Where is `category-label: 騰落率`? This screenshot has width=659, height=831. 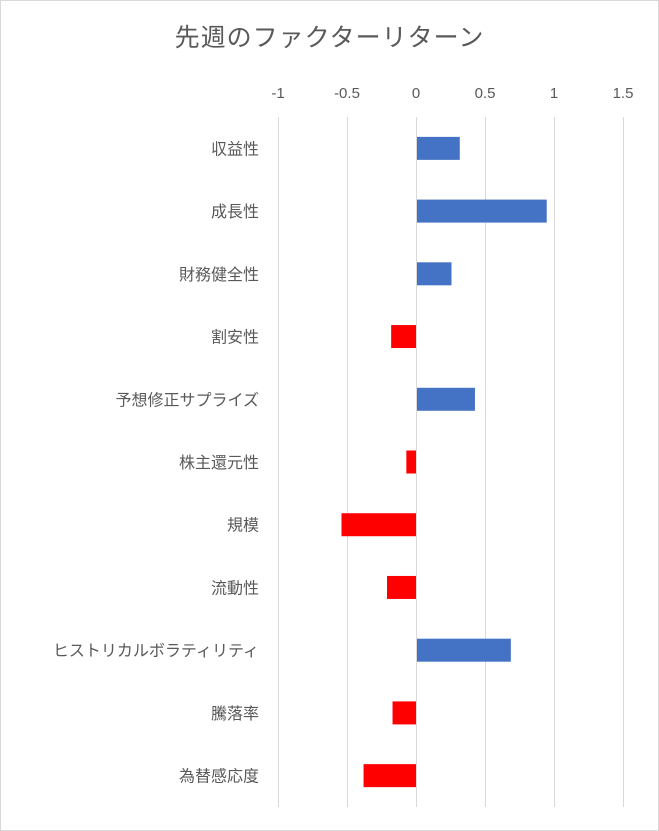
category-label: 騰落率 is located at coordinates (235, 713).